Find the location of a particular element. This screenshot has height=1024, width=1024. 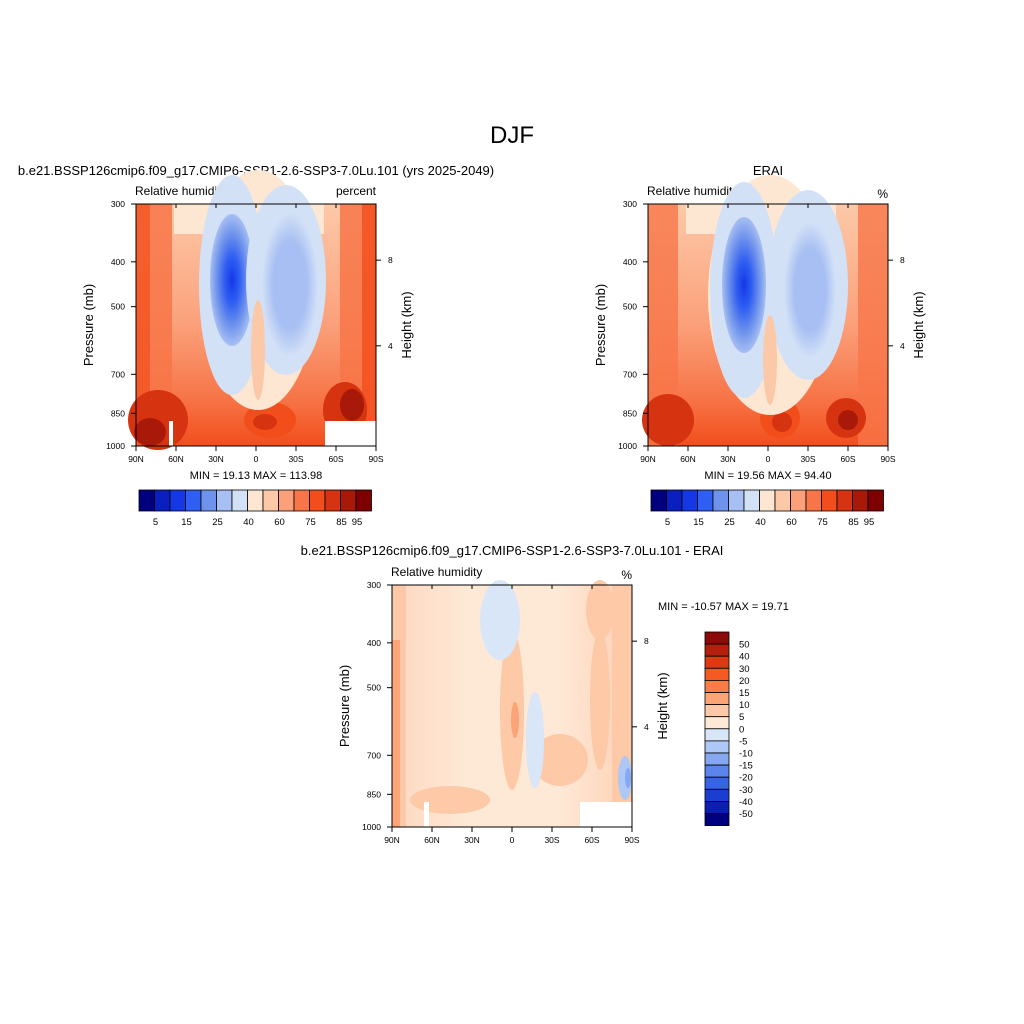

colorbar-label: -40 is located at coordinates (746, 802).